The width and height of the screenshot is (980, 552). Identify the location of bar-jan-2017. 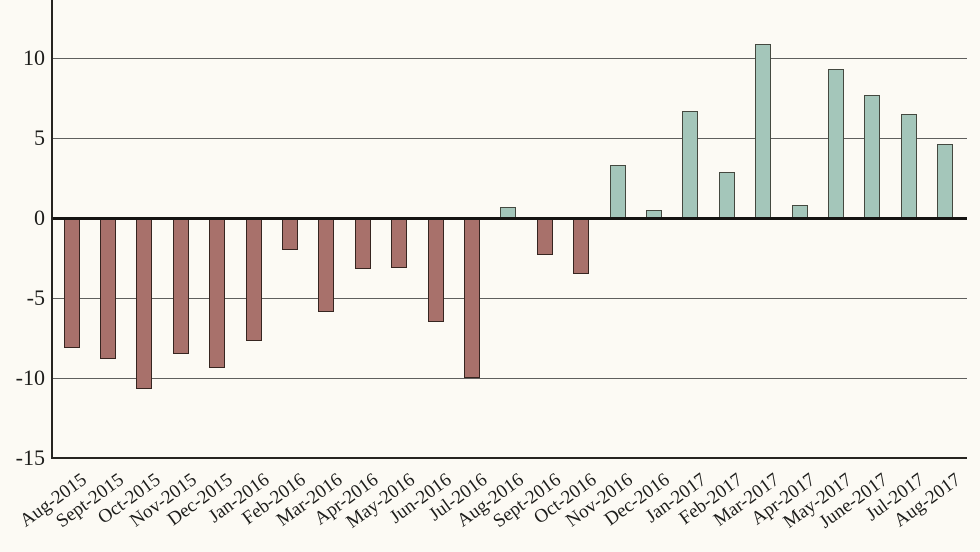
(690, 164).